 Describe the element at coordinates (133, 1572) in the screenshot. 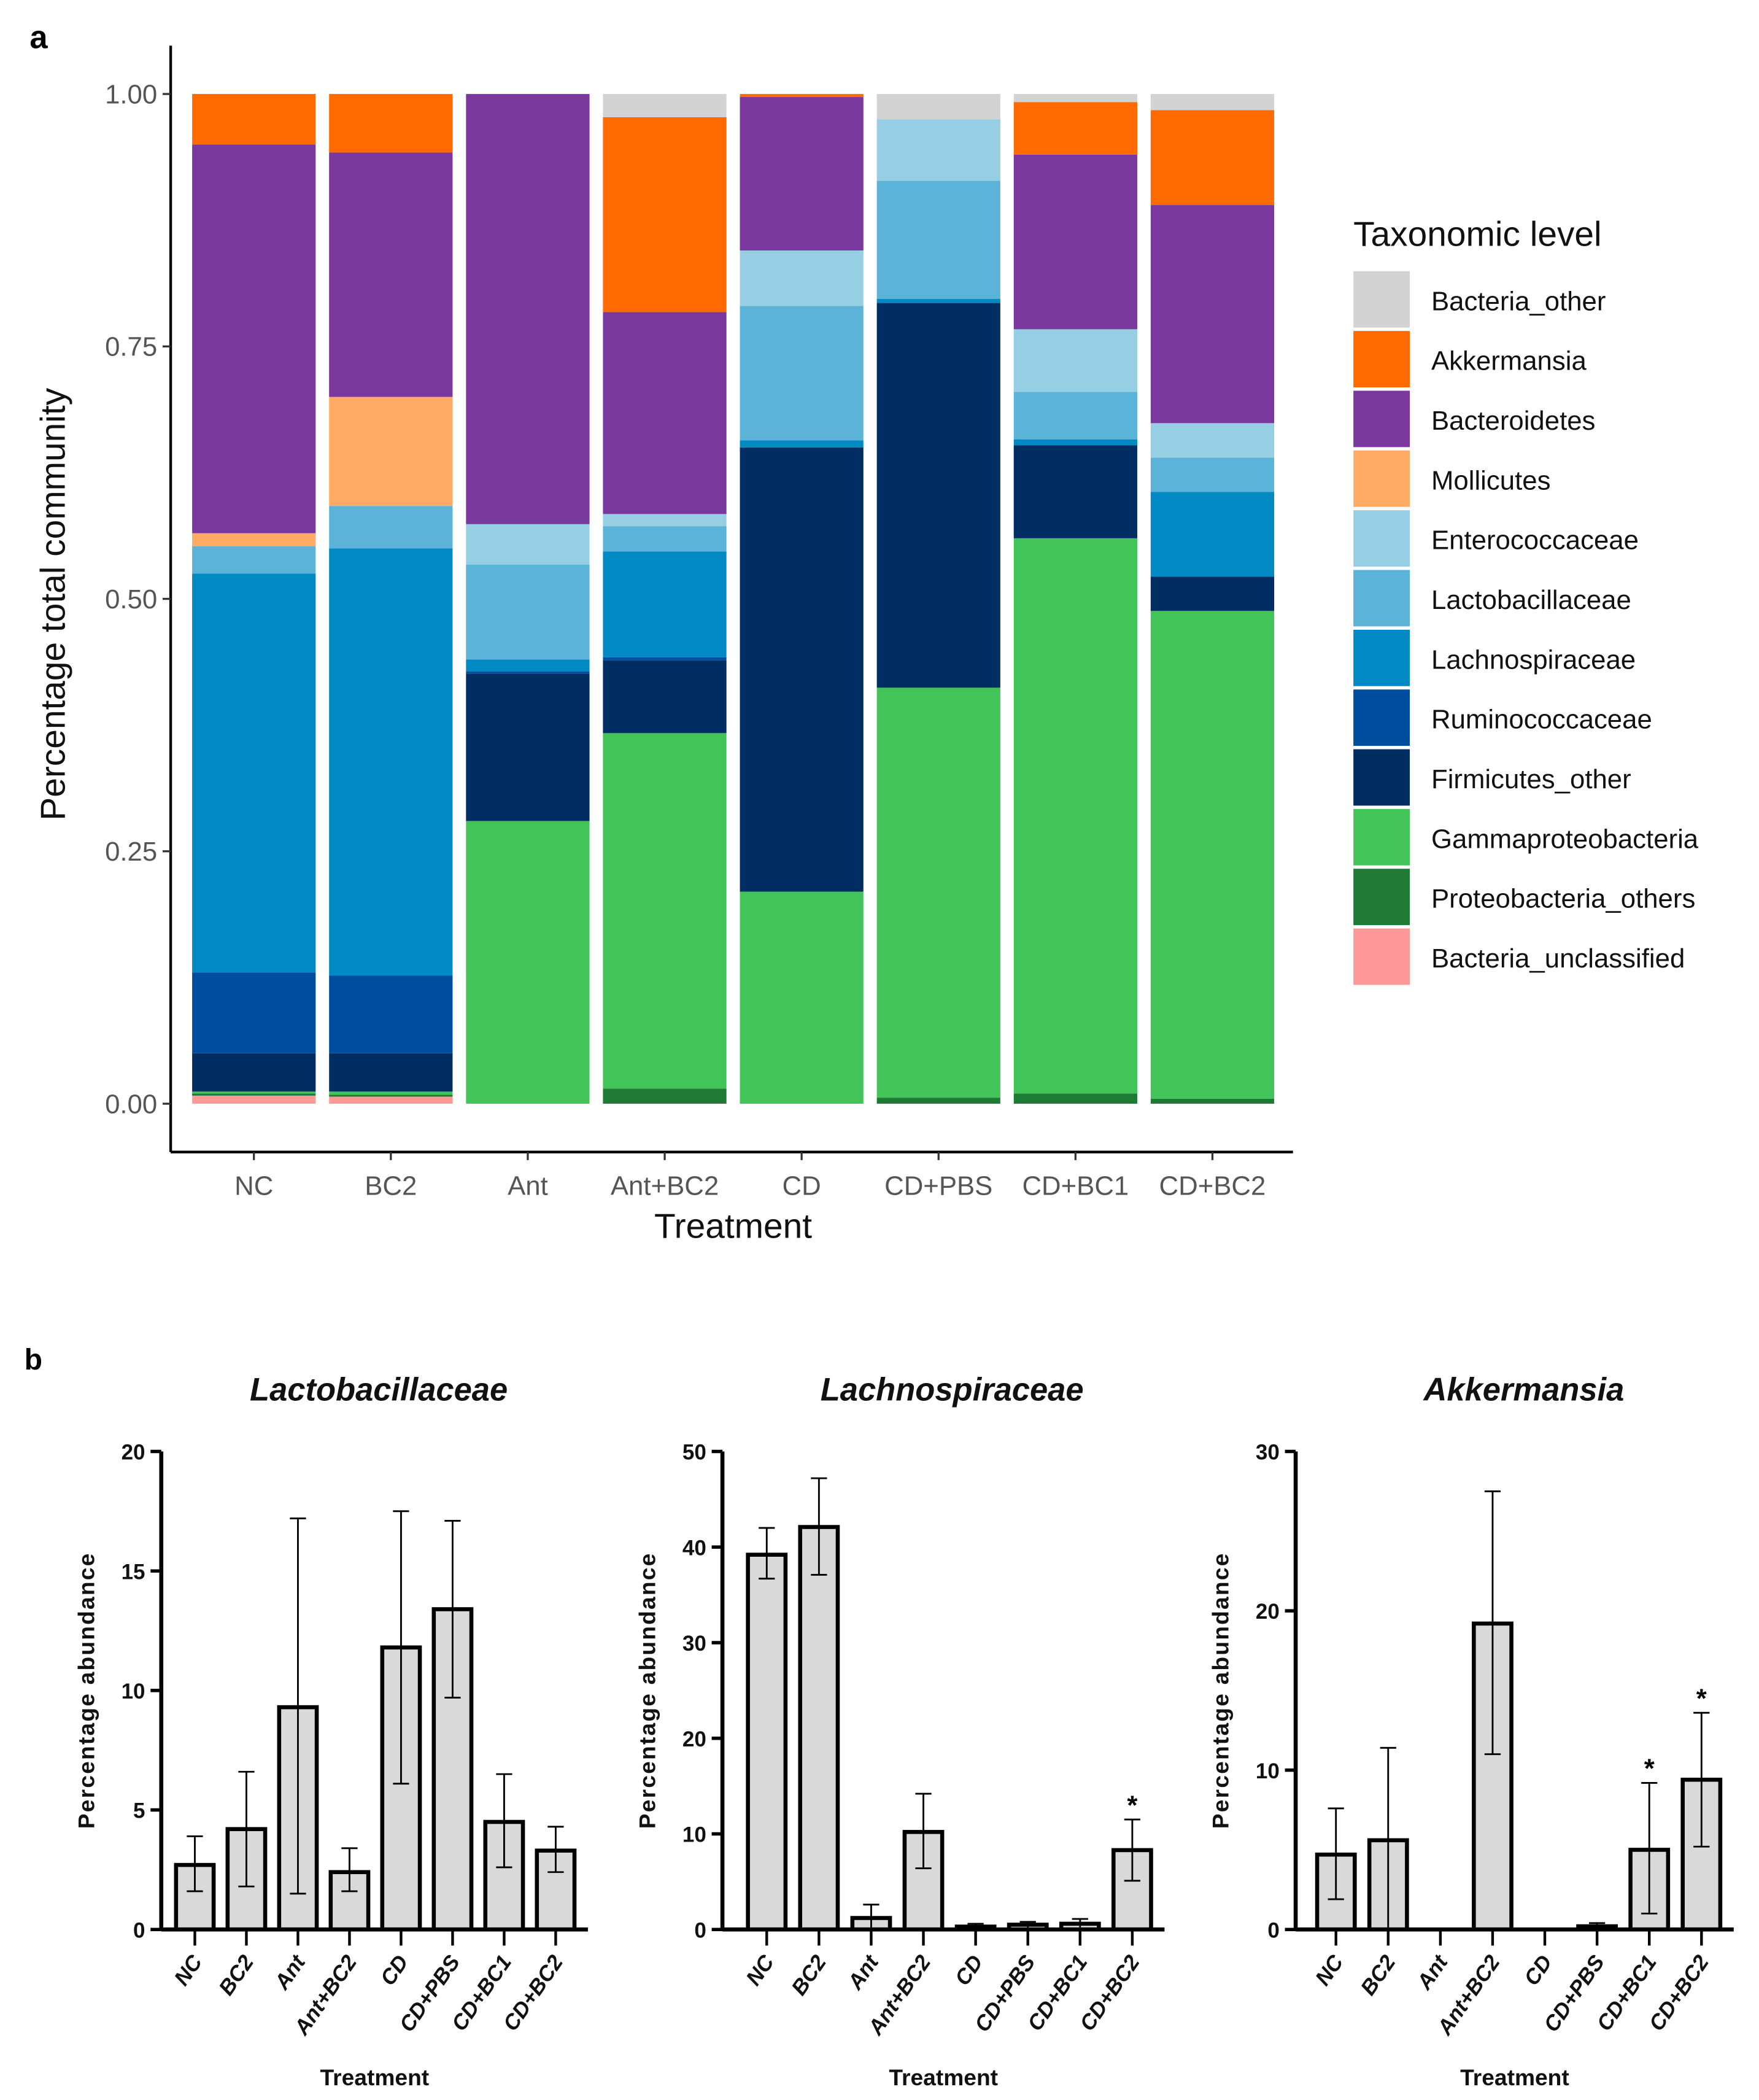

I see `y-tick-label: 15` at that location.